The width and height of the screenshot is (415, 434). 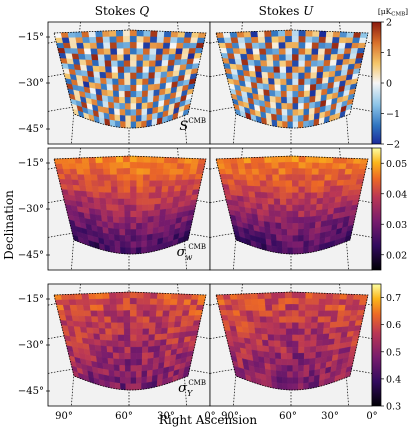 What do you see at coordinates (396, 164) in the screenshot?
I see `colorbar-tick-label: 0.05` at bounding box center [396, 164].